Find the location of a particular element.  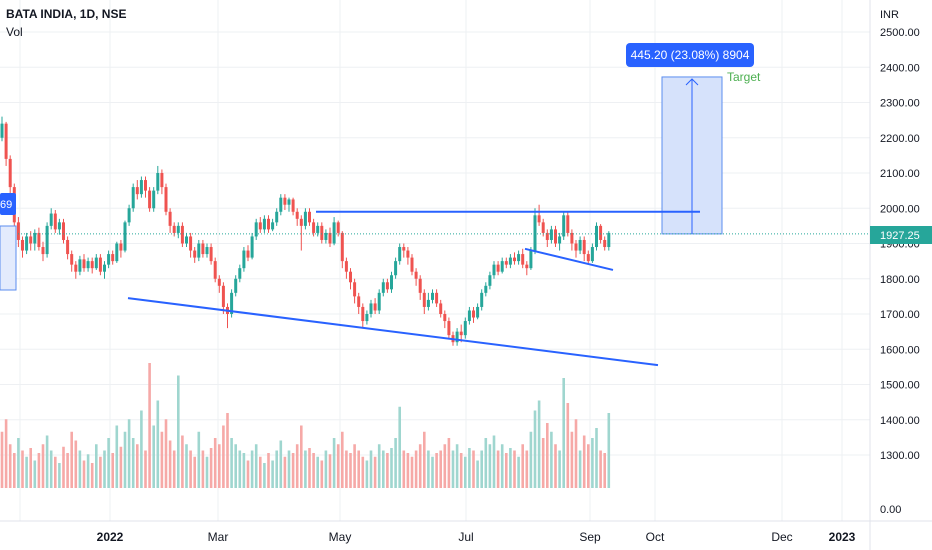

price-axis-label: 1500.00 is located at coordinates (900, 386).